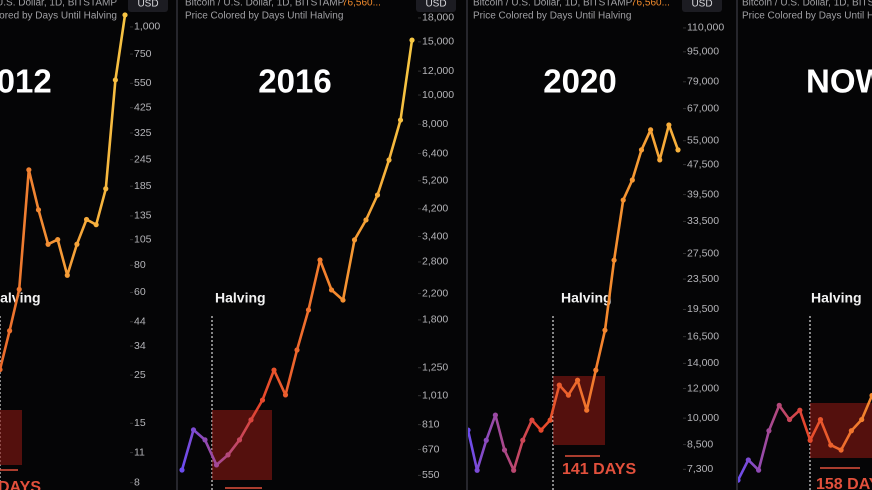  Describe the element at coordinates (703, 194) in the screenshot. I see `y-tick-label: 39,500` at that location.